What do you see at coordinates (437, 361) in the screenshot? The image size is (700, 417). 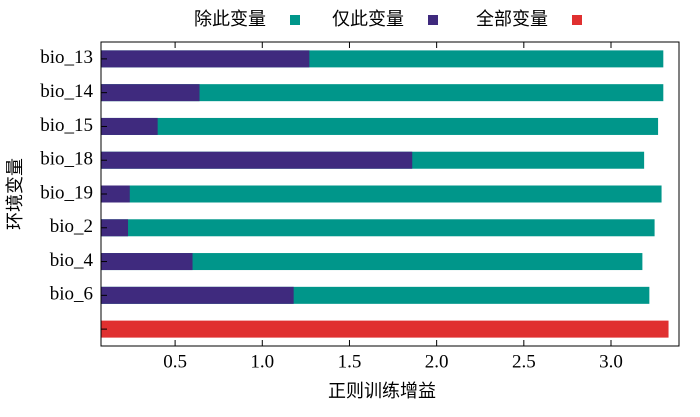 I see `x-tick-label: 2.0` at bounding box center [437, 361].